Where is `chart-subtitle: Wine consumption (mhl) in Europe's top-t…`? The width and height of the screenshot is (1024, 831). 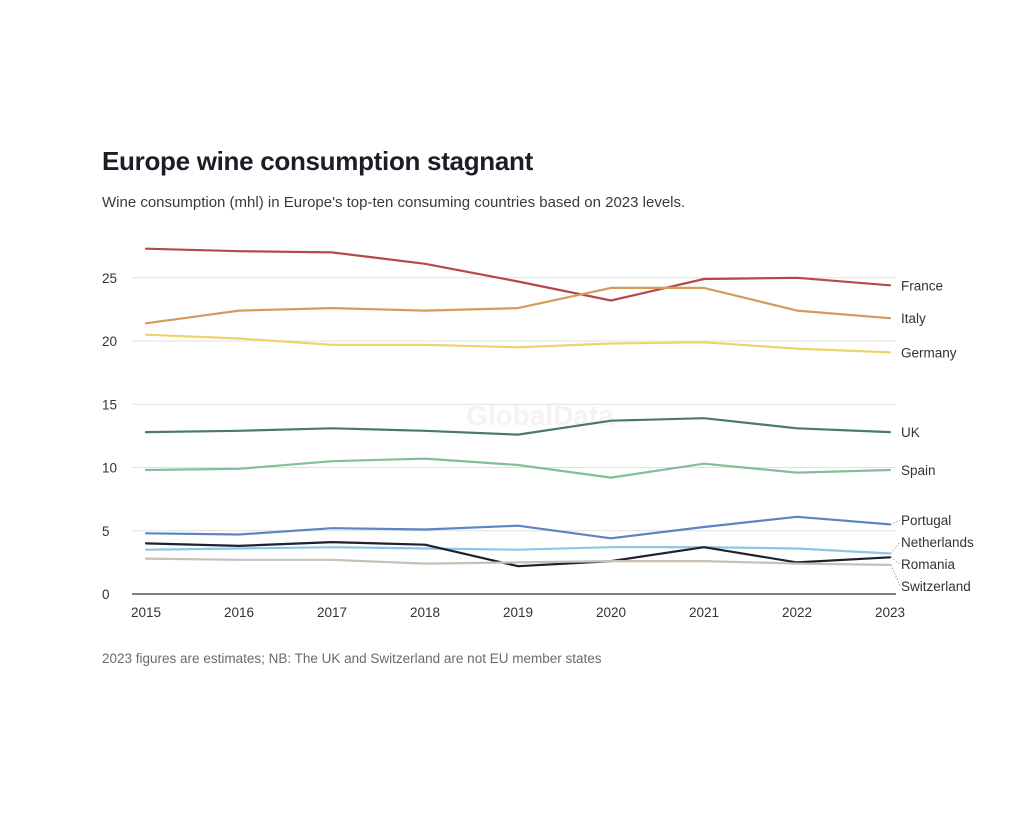 chart-subtitle: Wine consumption (mhl) in Europe's top-t… is located at coordinates (394, 202).